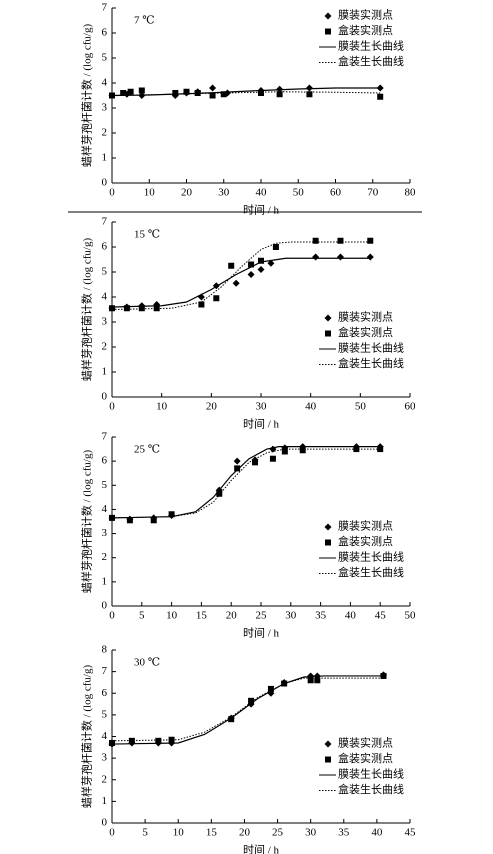 The height and width of the screenshot is (854, 493). What do you see at coordinates (144, 21) in the screenshot?
I see `annotation: 7 ℃` at bounding box center [144, 21].